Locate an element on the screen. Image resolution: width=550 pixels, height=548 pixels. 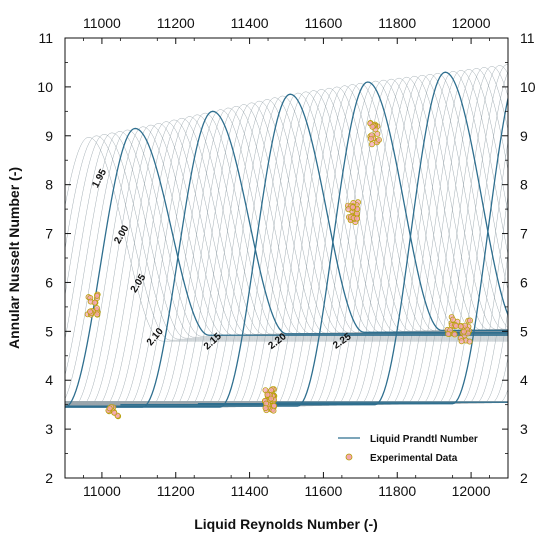
x-tick-label: 11800 is located at coordinates (397, 491).